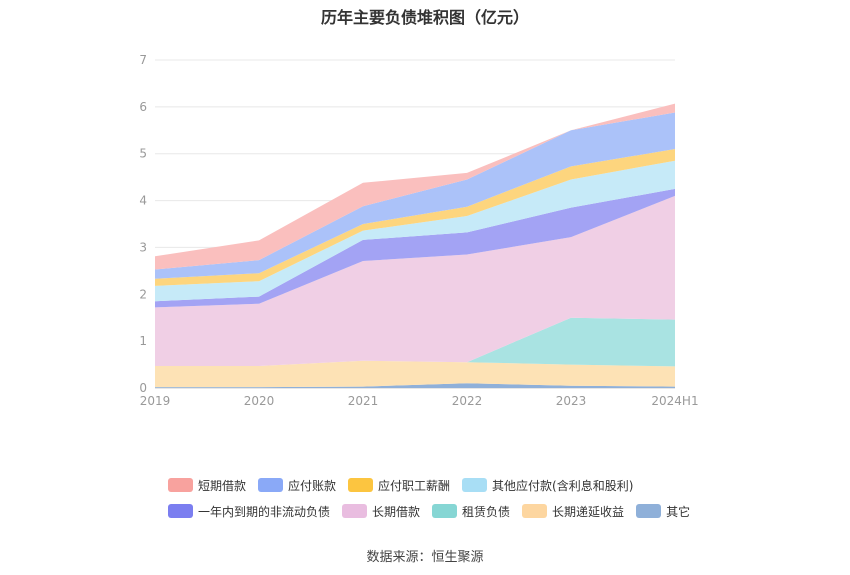 The width and height of the screenshot is (850, 575). Describe the element at coordinates (563, 485) in the screenshot. I see `legend-label: 其他应付款(含利息和股利)` at that location.